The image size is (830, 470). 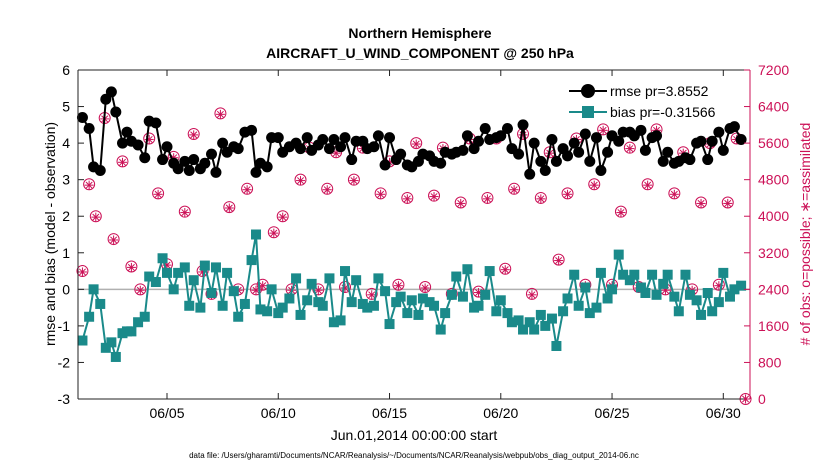 What do you see at coordinates (64, 326) in the screenshot?
I see `y-left-tick-label: -1` at bounding box center [64, 326].